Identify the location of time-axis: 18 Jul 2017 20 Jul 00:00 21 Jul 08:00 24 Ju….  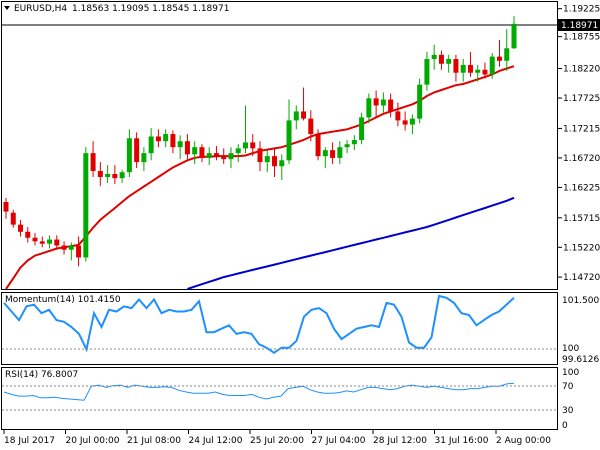
(277, 438).